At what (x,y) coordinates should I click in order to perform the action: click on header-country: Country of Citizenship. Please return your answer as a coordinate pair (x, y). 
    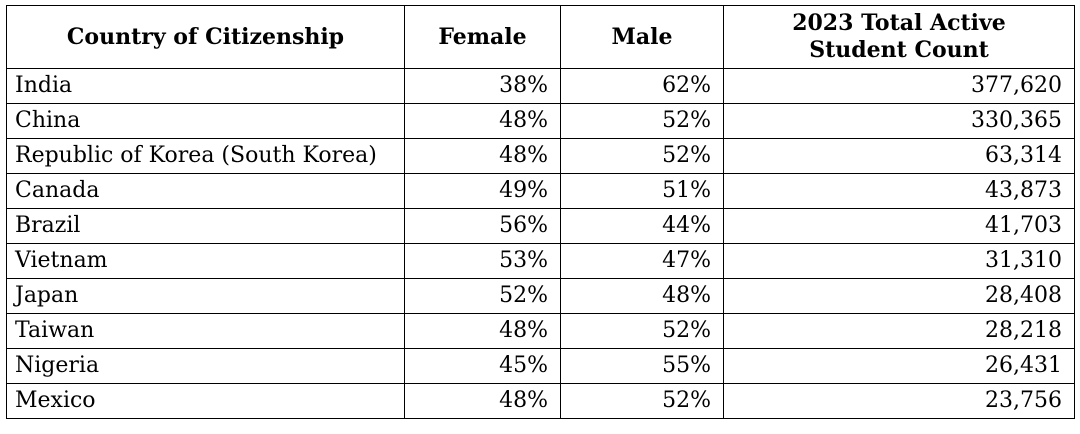
    Looking at the image, I should click on (205, 37).